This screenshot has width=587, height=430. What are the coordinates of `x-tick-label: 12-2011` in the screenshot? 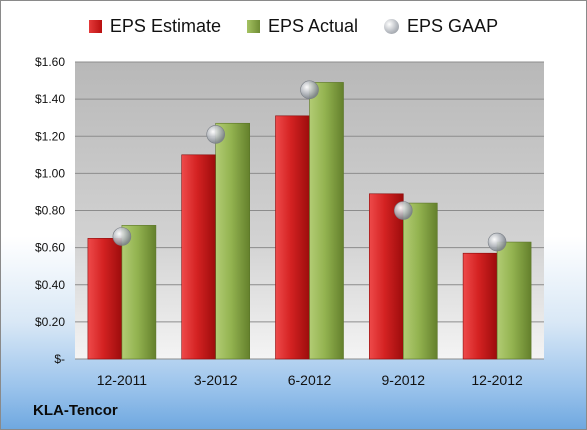 It's located at (122, 380).